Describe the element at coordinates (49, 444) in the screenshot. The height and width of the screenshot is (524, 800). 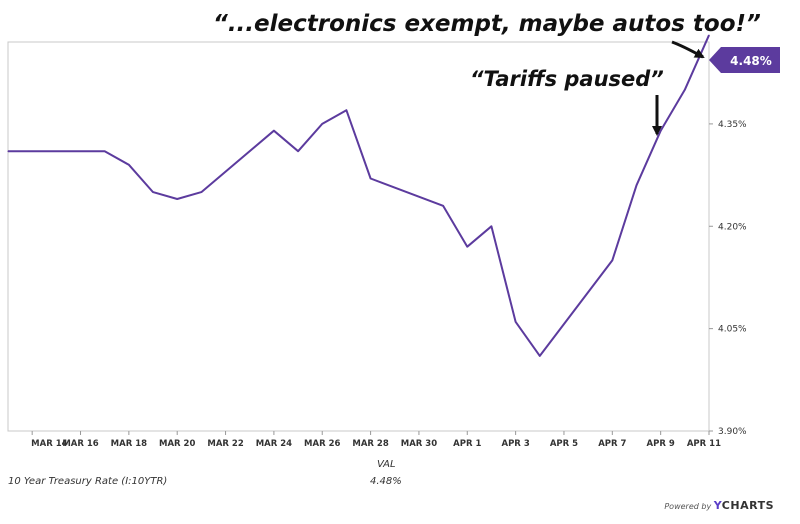
I see `x-tick-label: MAR 14` at that location.